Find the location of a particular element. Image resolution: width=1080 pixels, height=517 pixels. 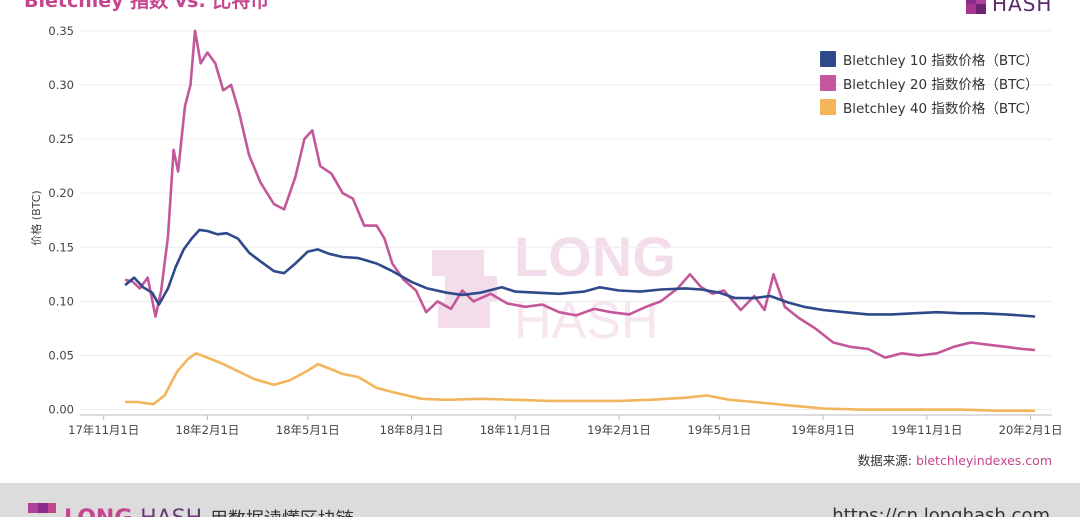

x-tick-label: 18年11月1日 is located at coordinates (515, 430).